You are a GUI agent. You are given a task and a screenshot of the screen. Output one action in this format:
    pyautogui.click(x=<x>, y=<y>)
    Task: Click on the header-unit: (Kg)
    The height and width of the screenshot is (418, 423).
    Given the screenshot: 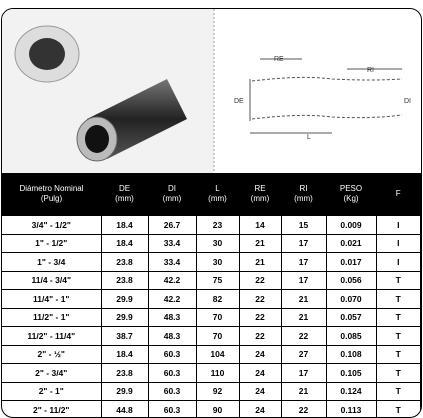 What is the action you would take?
    pyautogui.click(x=351, y=198)
    